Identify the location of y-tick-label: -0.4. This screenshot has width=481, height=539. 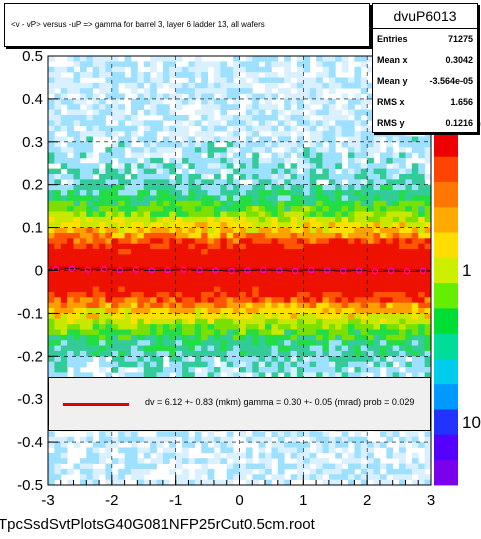
(30, 442).